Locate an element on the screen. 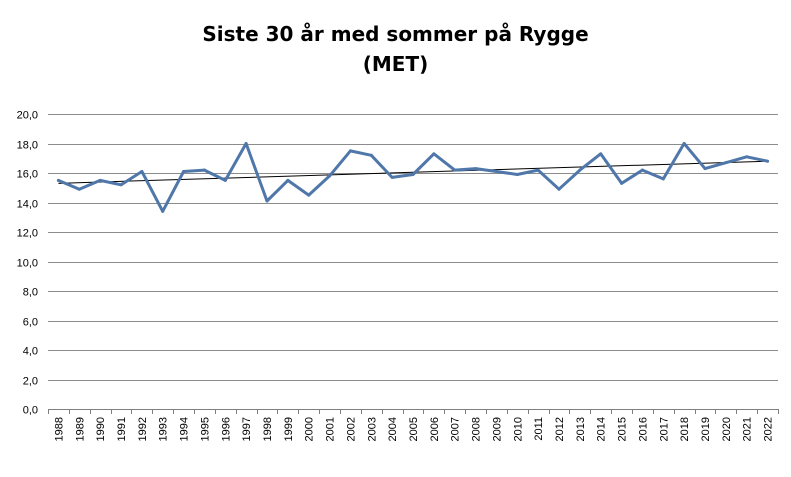 The width and height of the screenshot is (791, 477). x-tick-label: 2004 is located at coordinates (393, 429).